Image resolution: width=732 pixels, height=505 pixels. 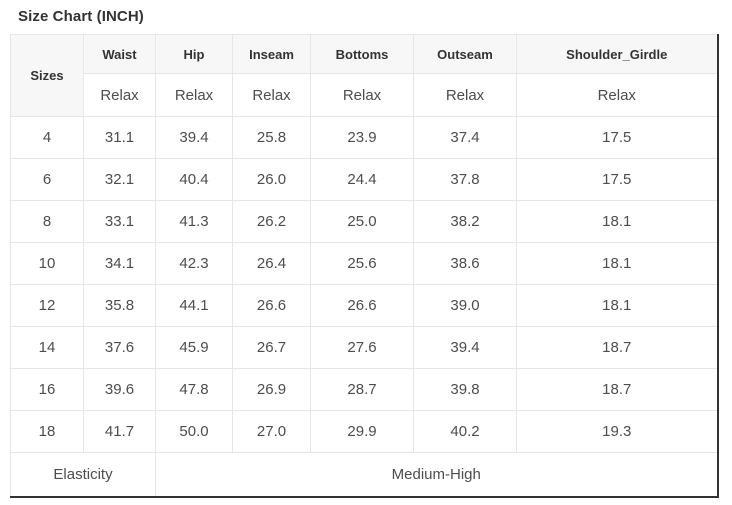 What do you see at coordinates (617, 431) in the screenshot?
I see `value-cell: 19.3` at bounding box center [617, 431].